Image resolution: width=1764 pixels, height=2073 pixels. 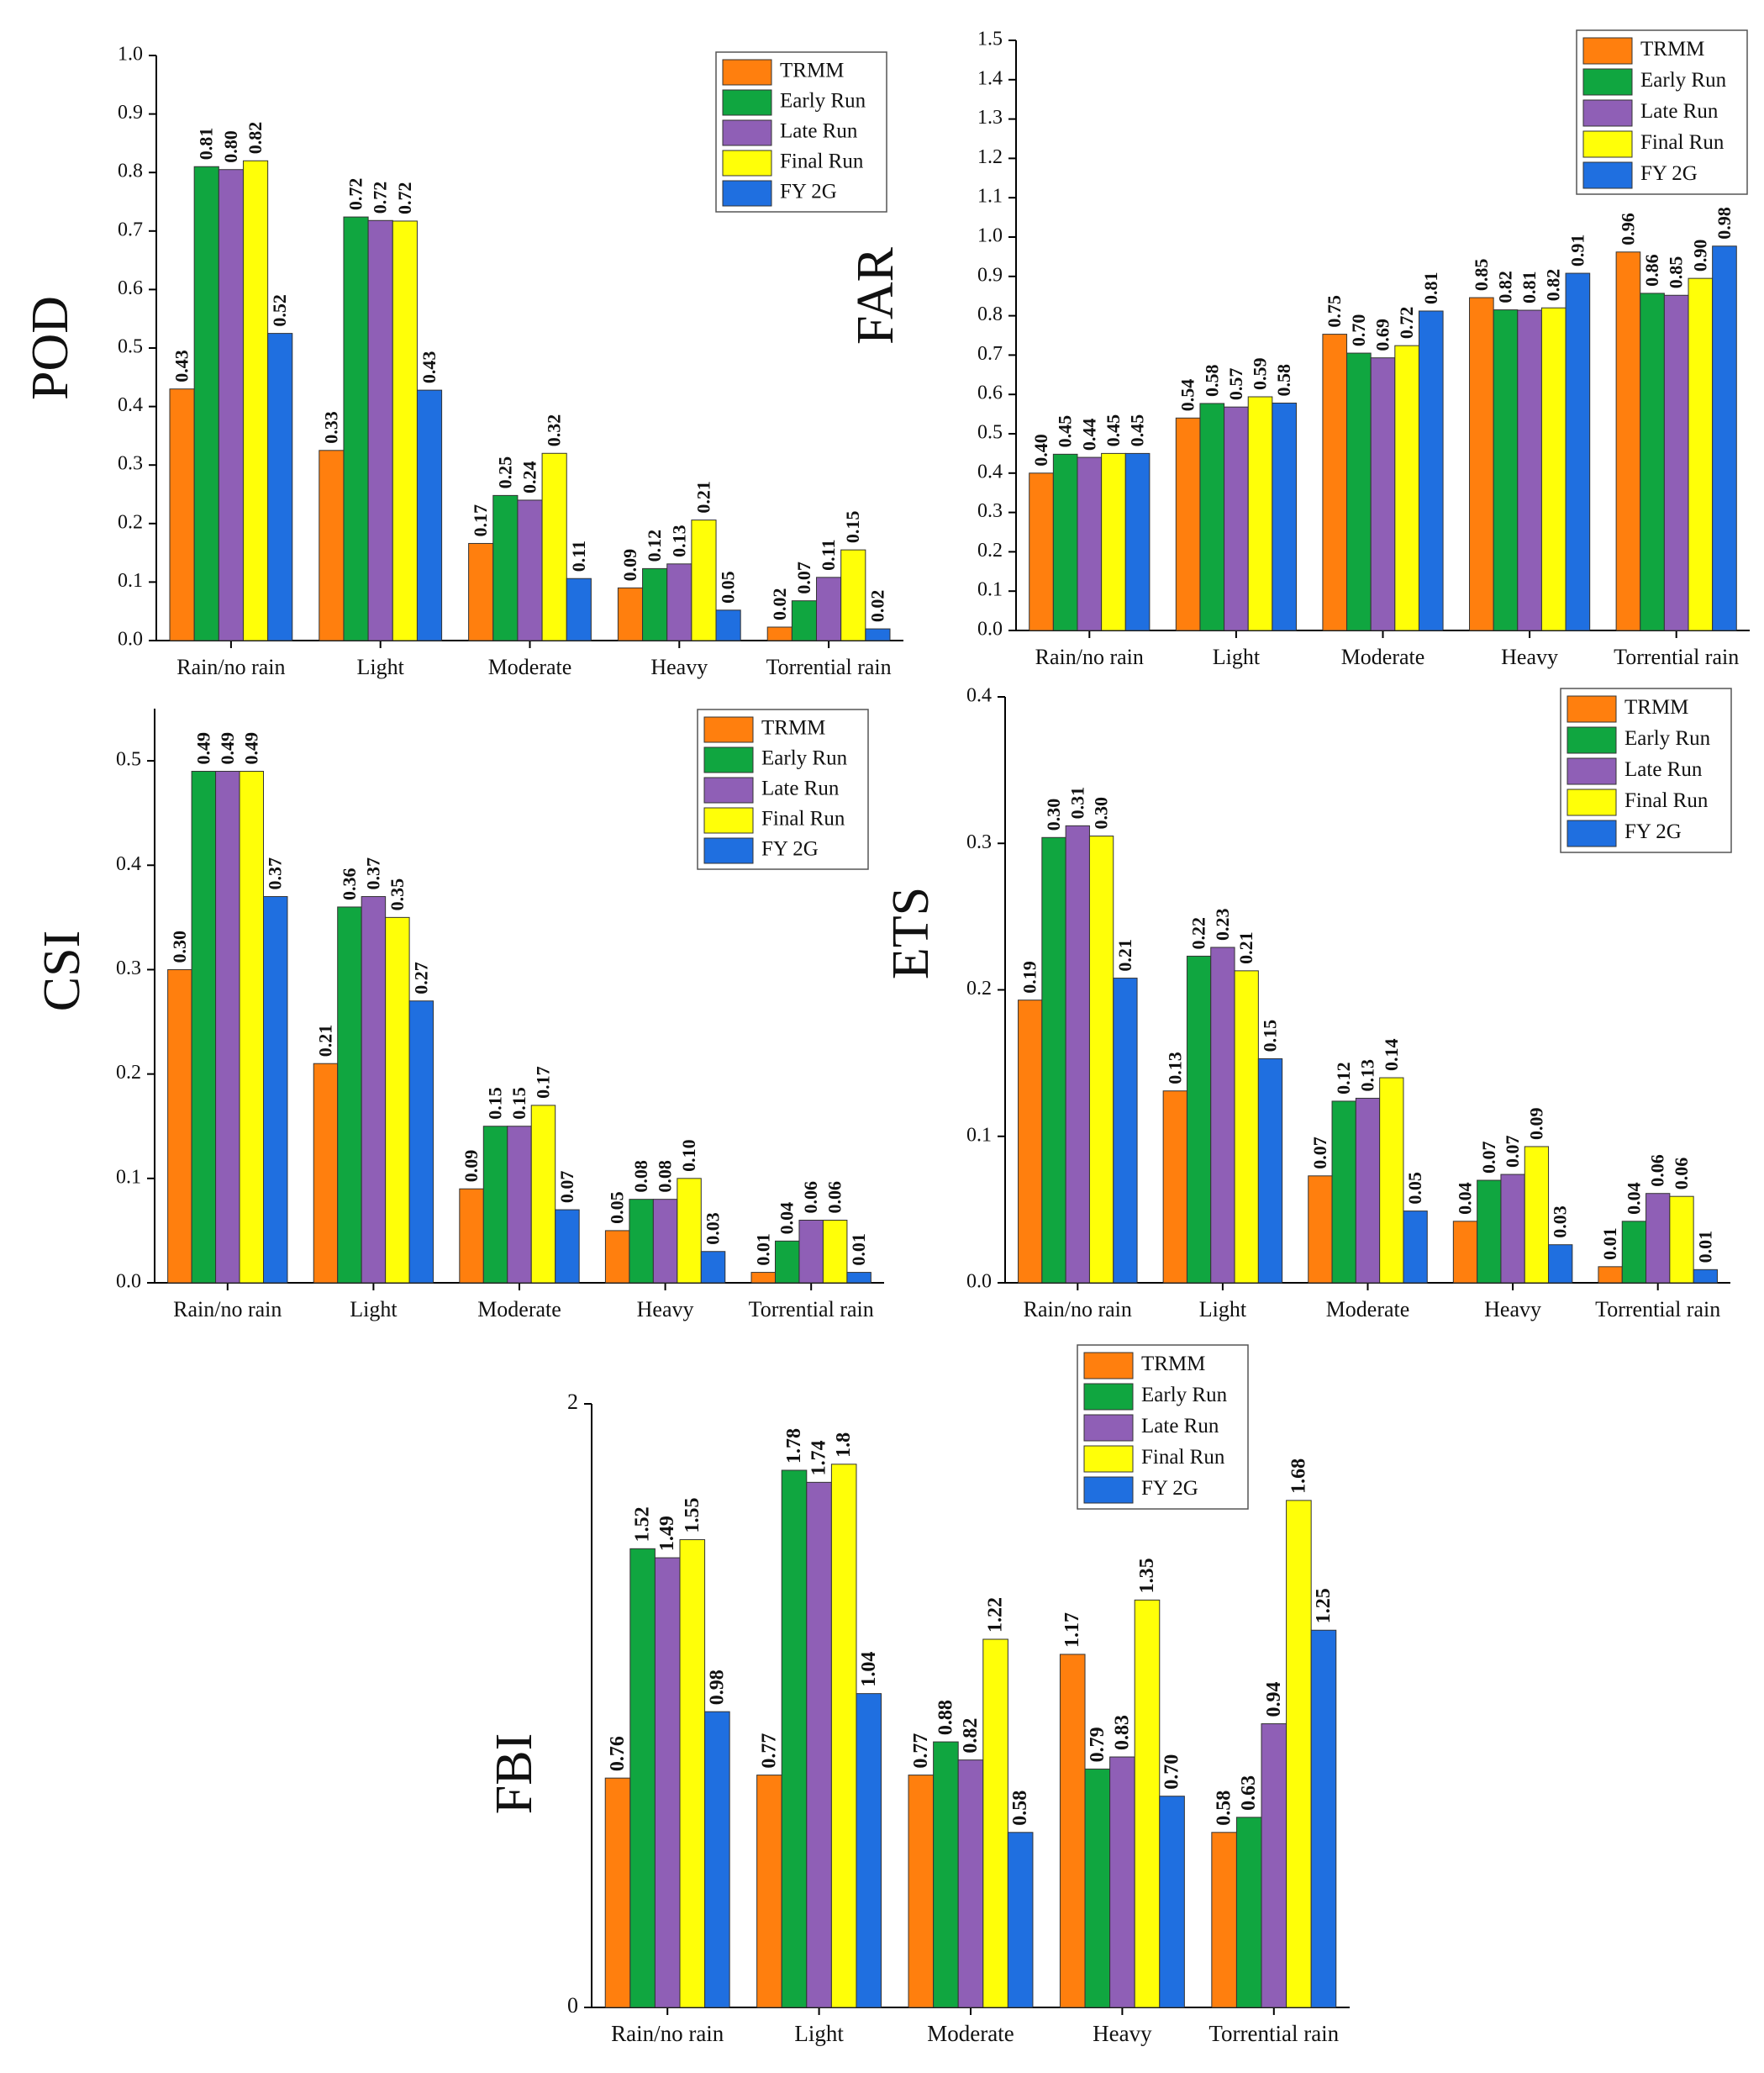 I want to click on legend-entry-label: TRMM, so click(x=812, y=71).